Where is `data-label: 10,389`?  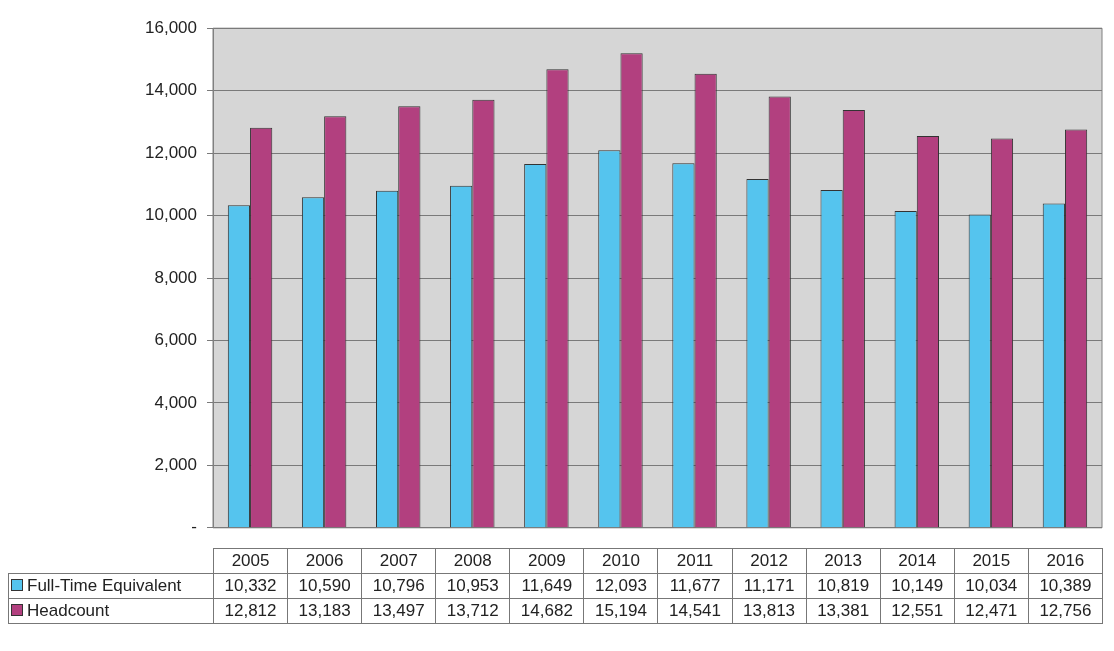 data-label: 10,389 is located at coordinates (1065, 586).